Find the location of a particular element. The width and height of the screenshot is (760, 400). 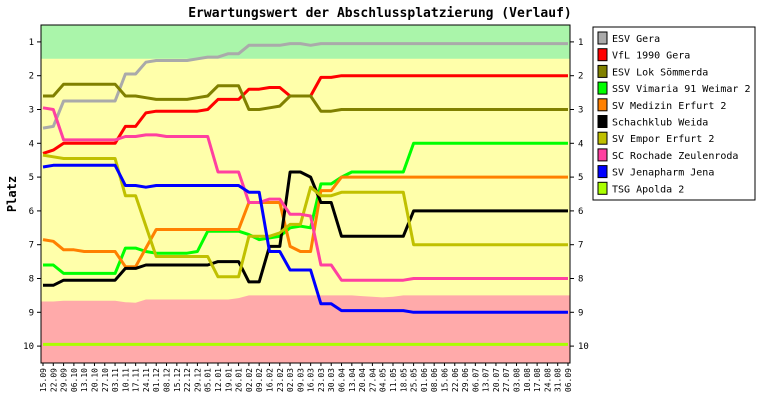

legend-entry-label: SV Empor Erfurt 2 is located at coordinates (663, 139).